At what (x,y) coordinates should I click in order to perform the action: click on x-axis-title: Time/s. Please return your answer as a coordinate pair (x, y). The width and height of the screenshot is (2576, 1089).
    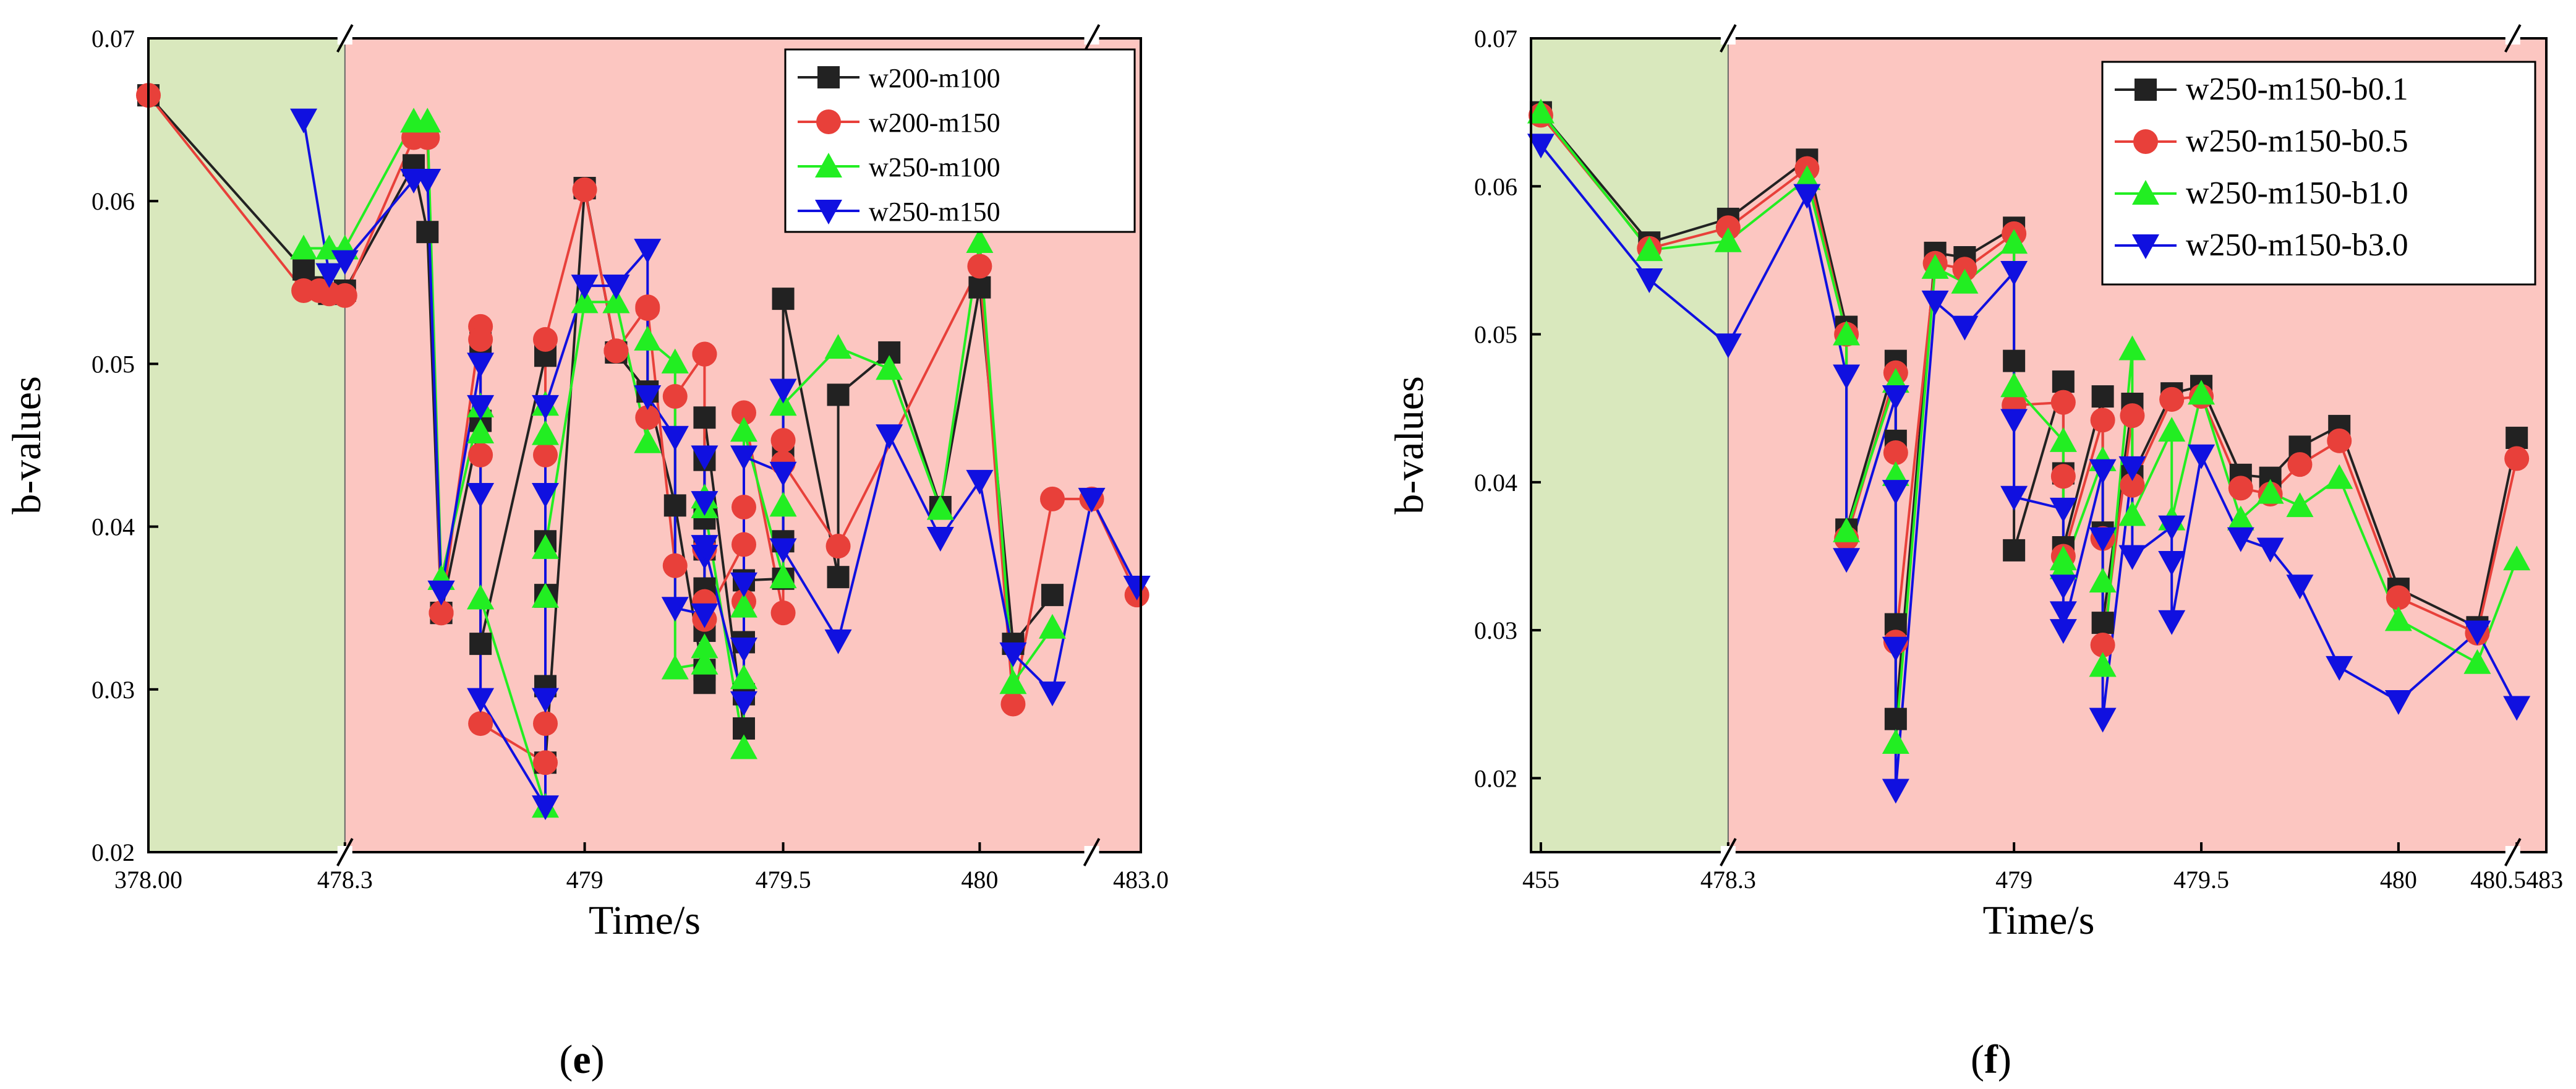
    Looking at the image, I should click on (645, 921).